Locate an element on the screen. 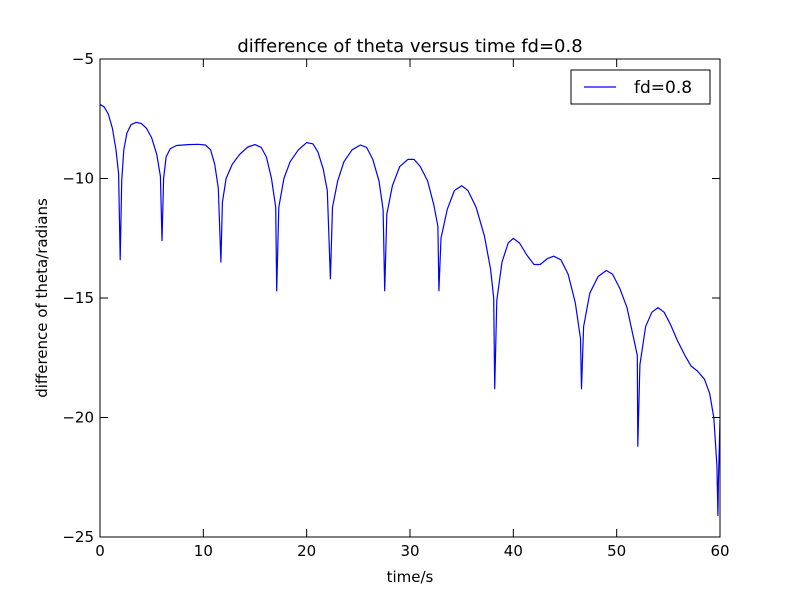 This screenshot has height=600, width=800. y-axis-label: difference of theta/radians is located at coordinates (42, 298).